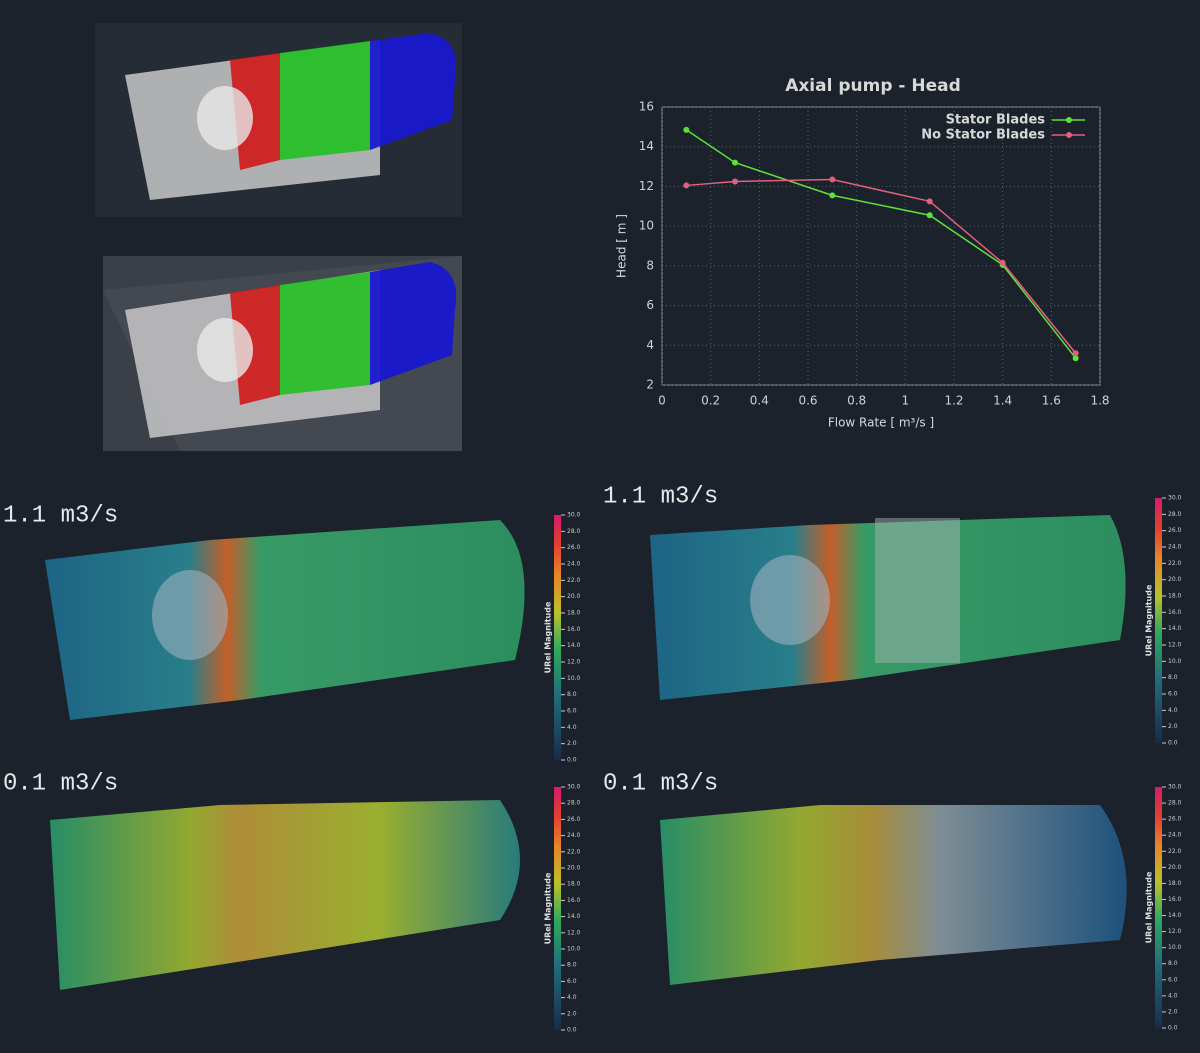  What do you see at coordinates (278, 120) in the screenshot?
I see `render-rotor` at bounding box center [278, 120].